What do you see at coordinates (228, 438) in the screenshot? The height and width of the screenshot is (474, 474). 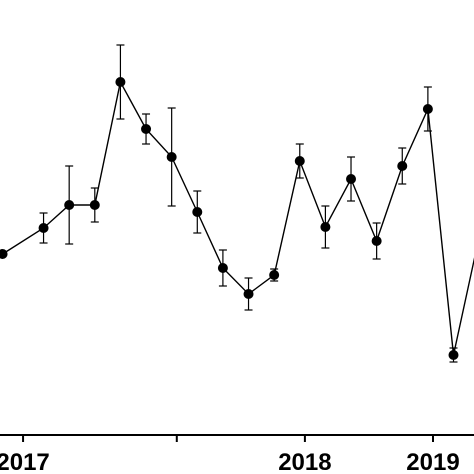 I see `x-axis-ticks` at bounding box center [228, 438].